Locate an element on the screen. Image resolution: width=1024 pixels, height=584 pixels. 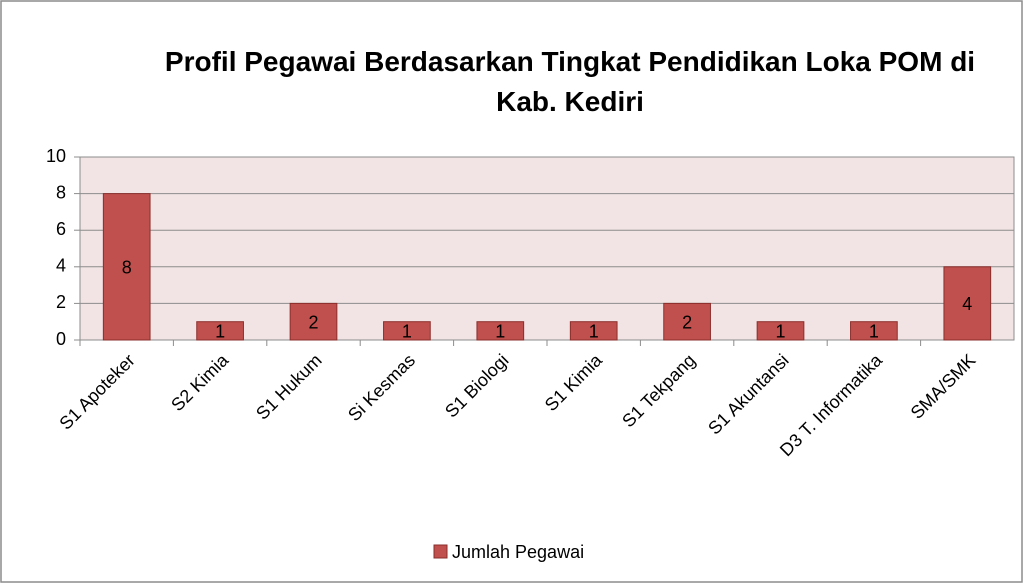
y-tick-label: 0 is located at coordinates (61, 339).